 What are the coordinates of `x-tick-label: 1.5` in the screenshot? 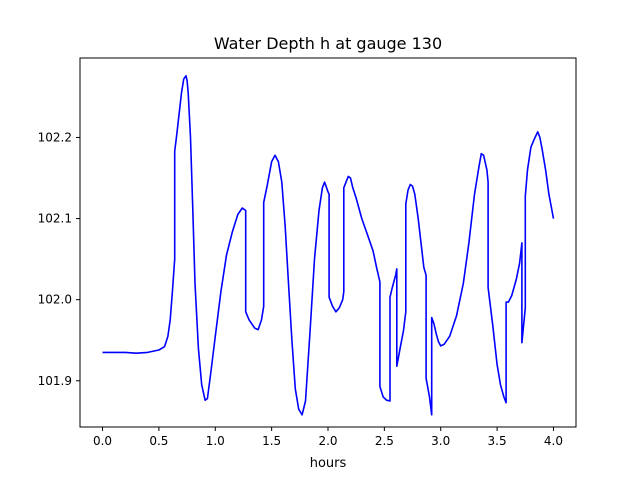 It's located at (271, 441).